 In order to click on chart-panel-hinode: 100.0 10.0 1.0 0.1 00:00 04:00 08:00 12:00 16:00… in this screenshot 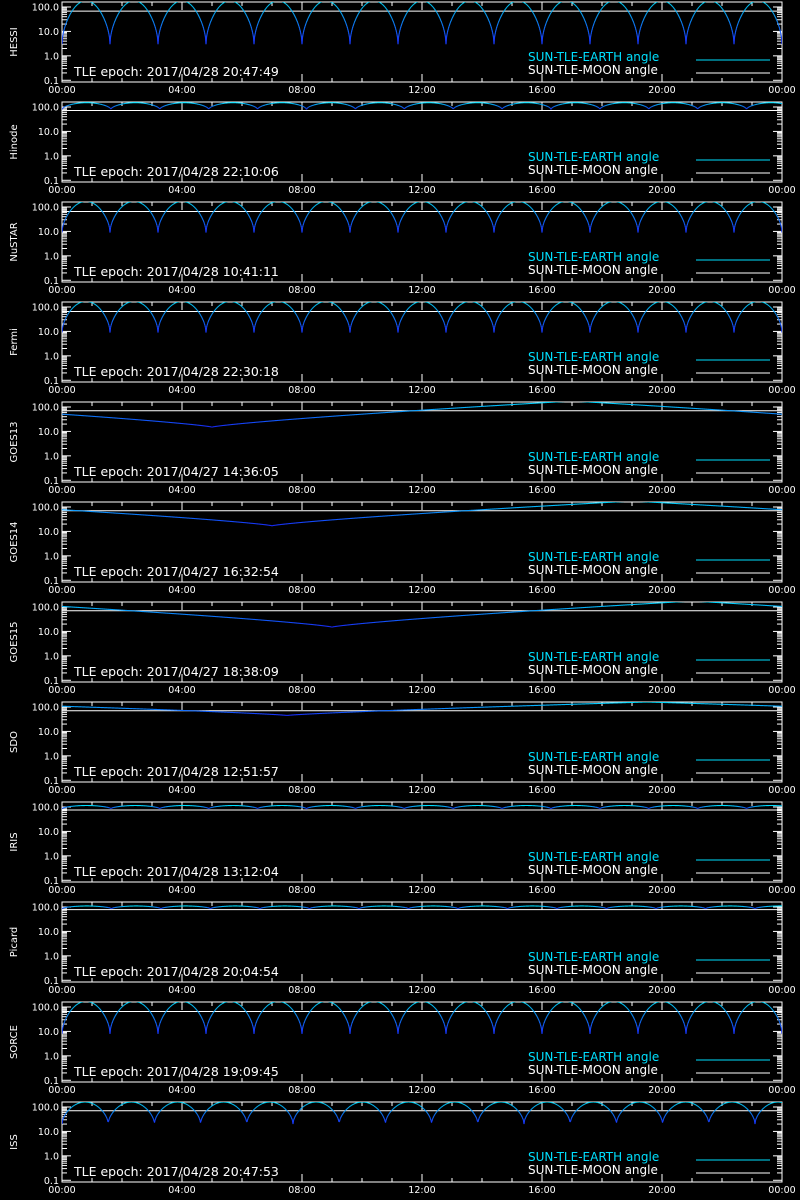, I will do `click(400, 150)`.